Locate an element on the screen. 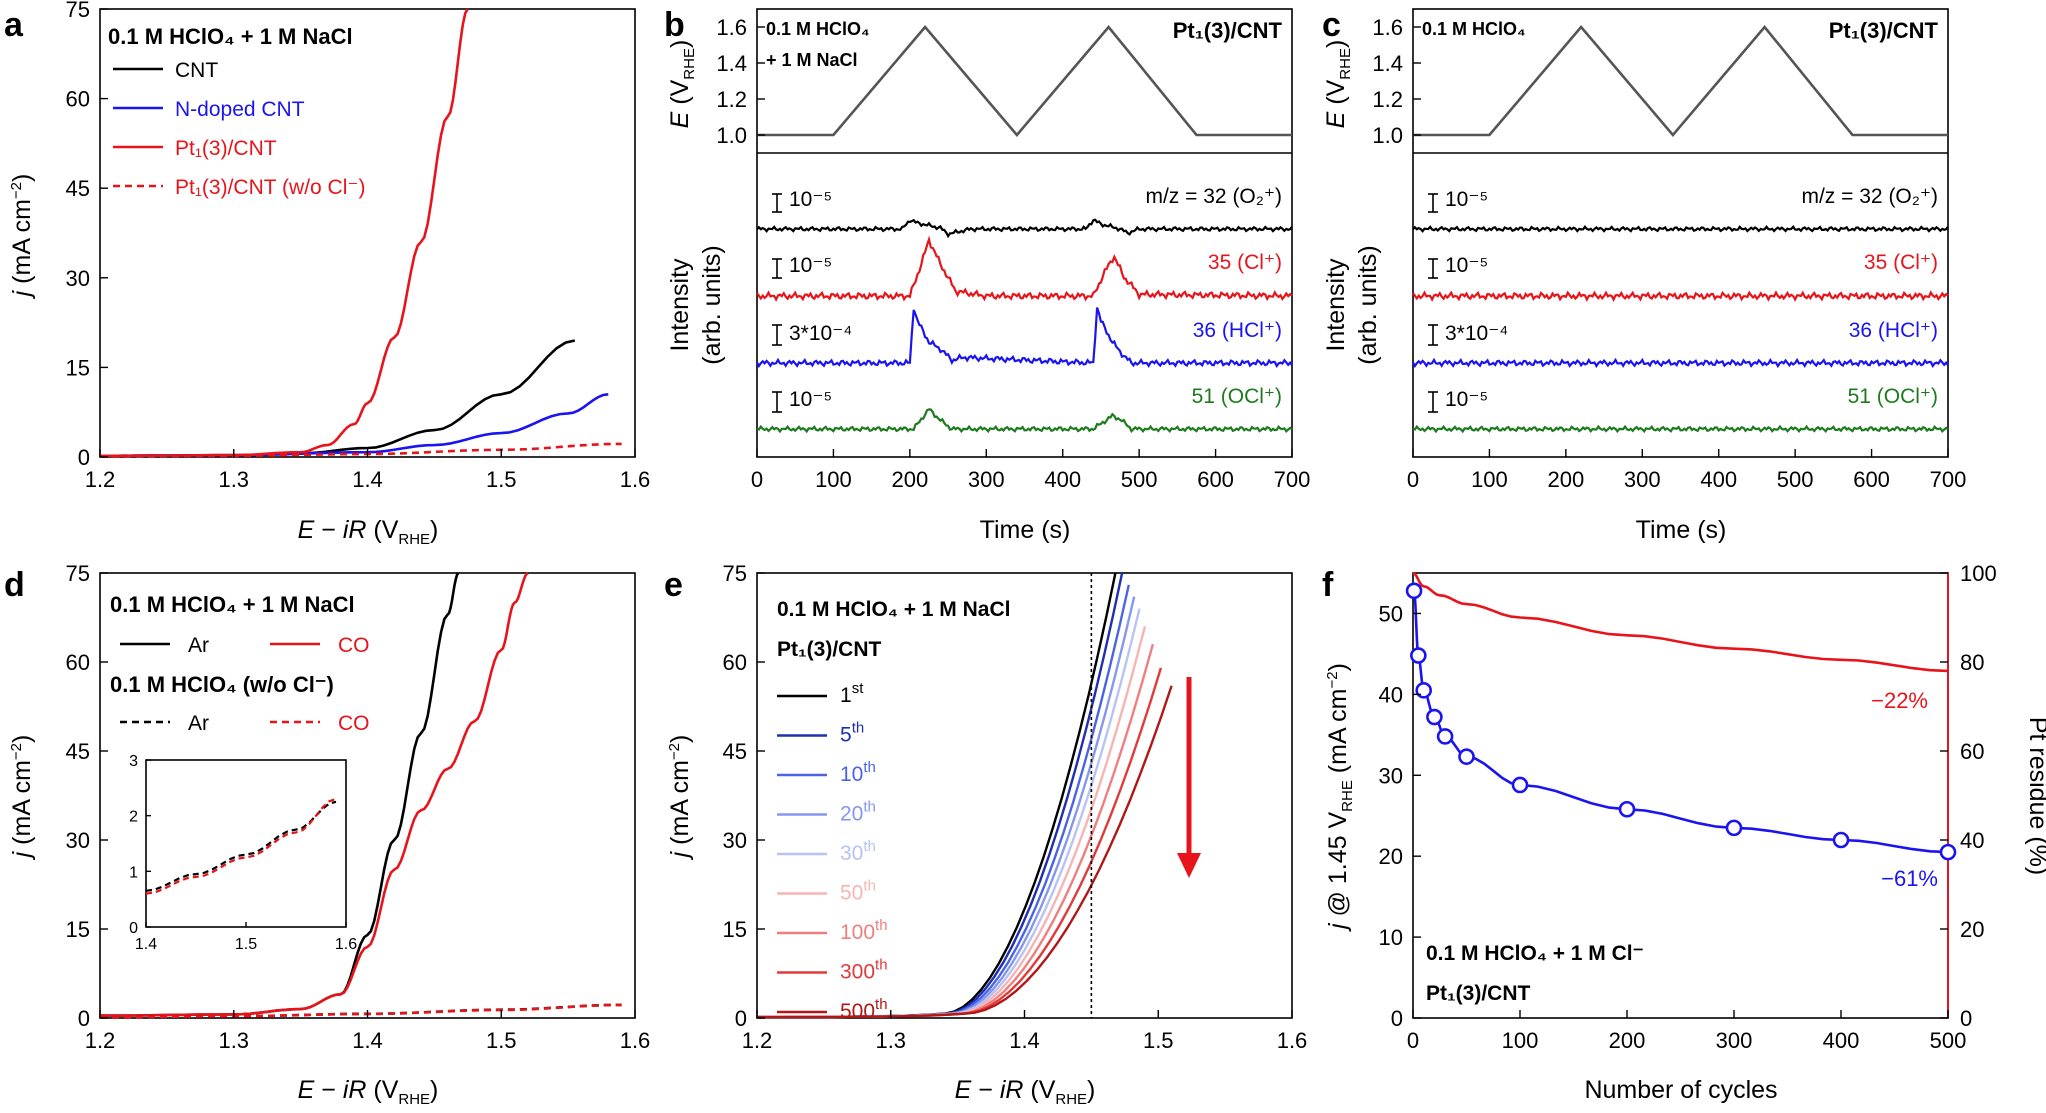  pc-xtick-label: 200 is located at coordinates (1565, 479).